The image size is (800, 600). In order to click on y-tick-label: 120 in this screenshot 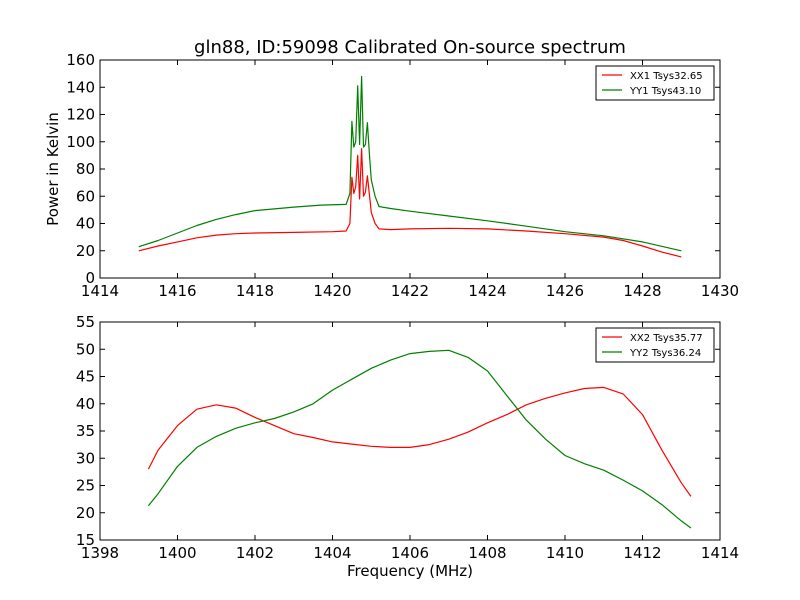, I will do `click(80, 115)`.